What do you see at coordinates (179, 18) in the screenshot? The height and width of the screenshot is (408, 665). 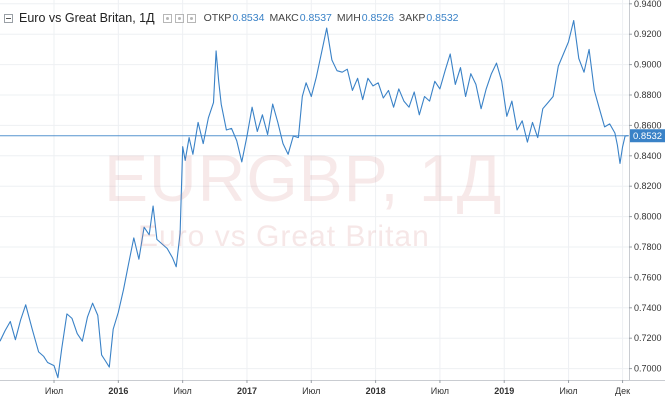 I see `settings-icon` at bounding box center [179, 18].